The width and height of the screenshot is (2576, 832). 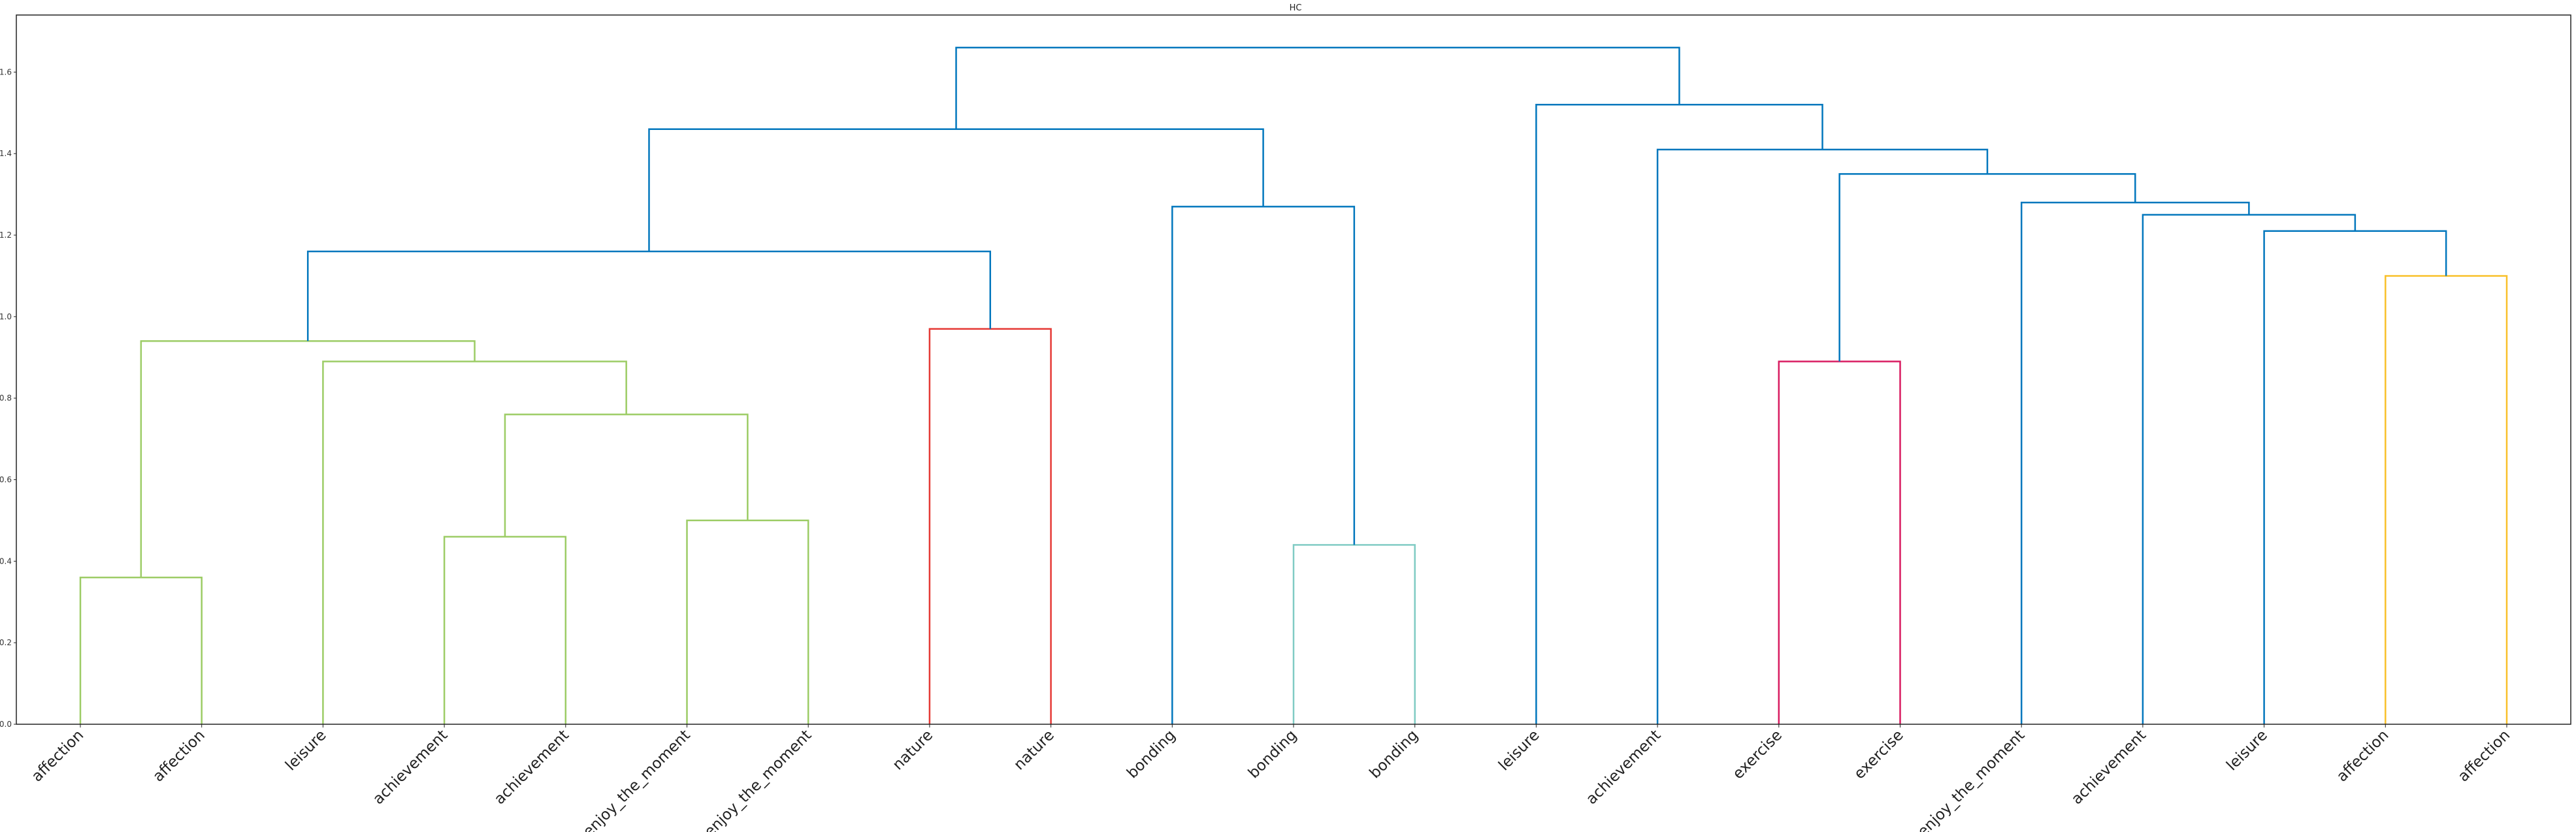 I want to click on y-tick-label: 0.8, so click(x=6, y=398).